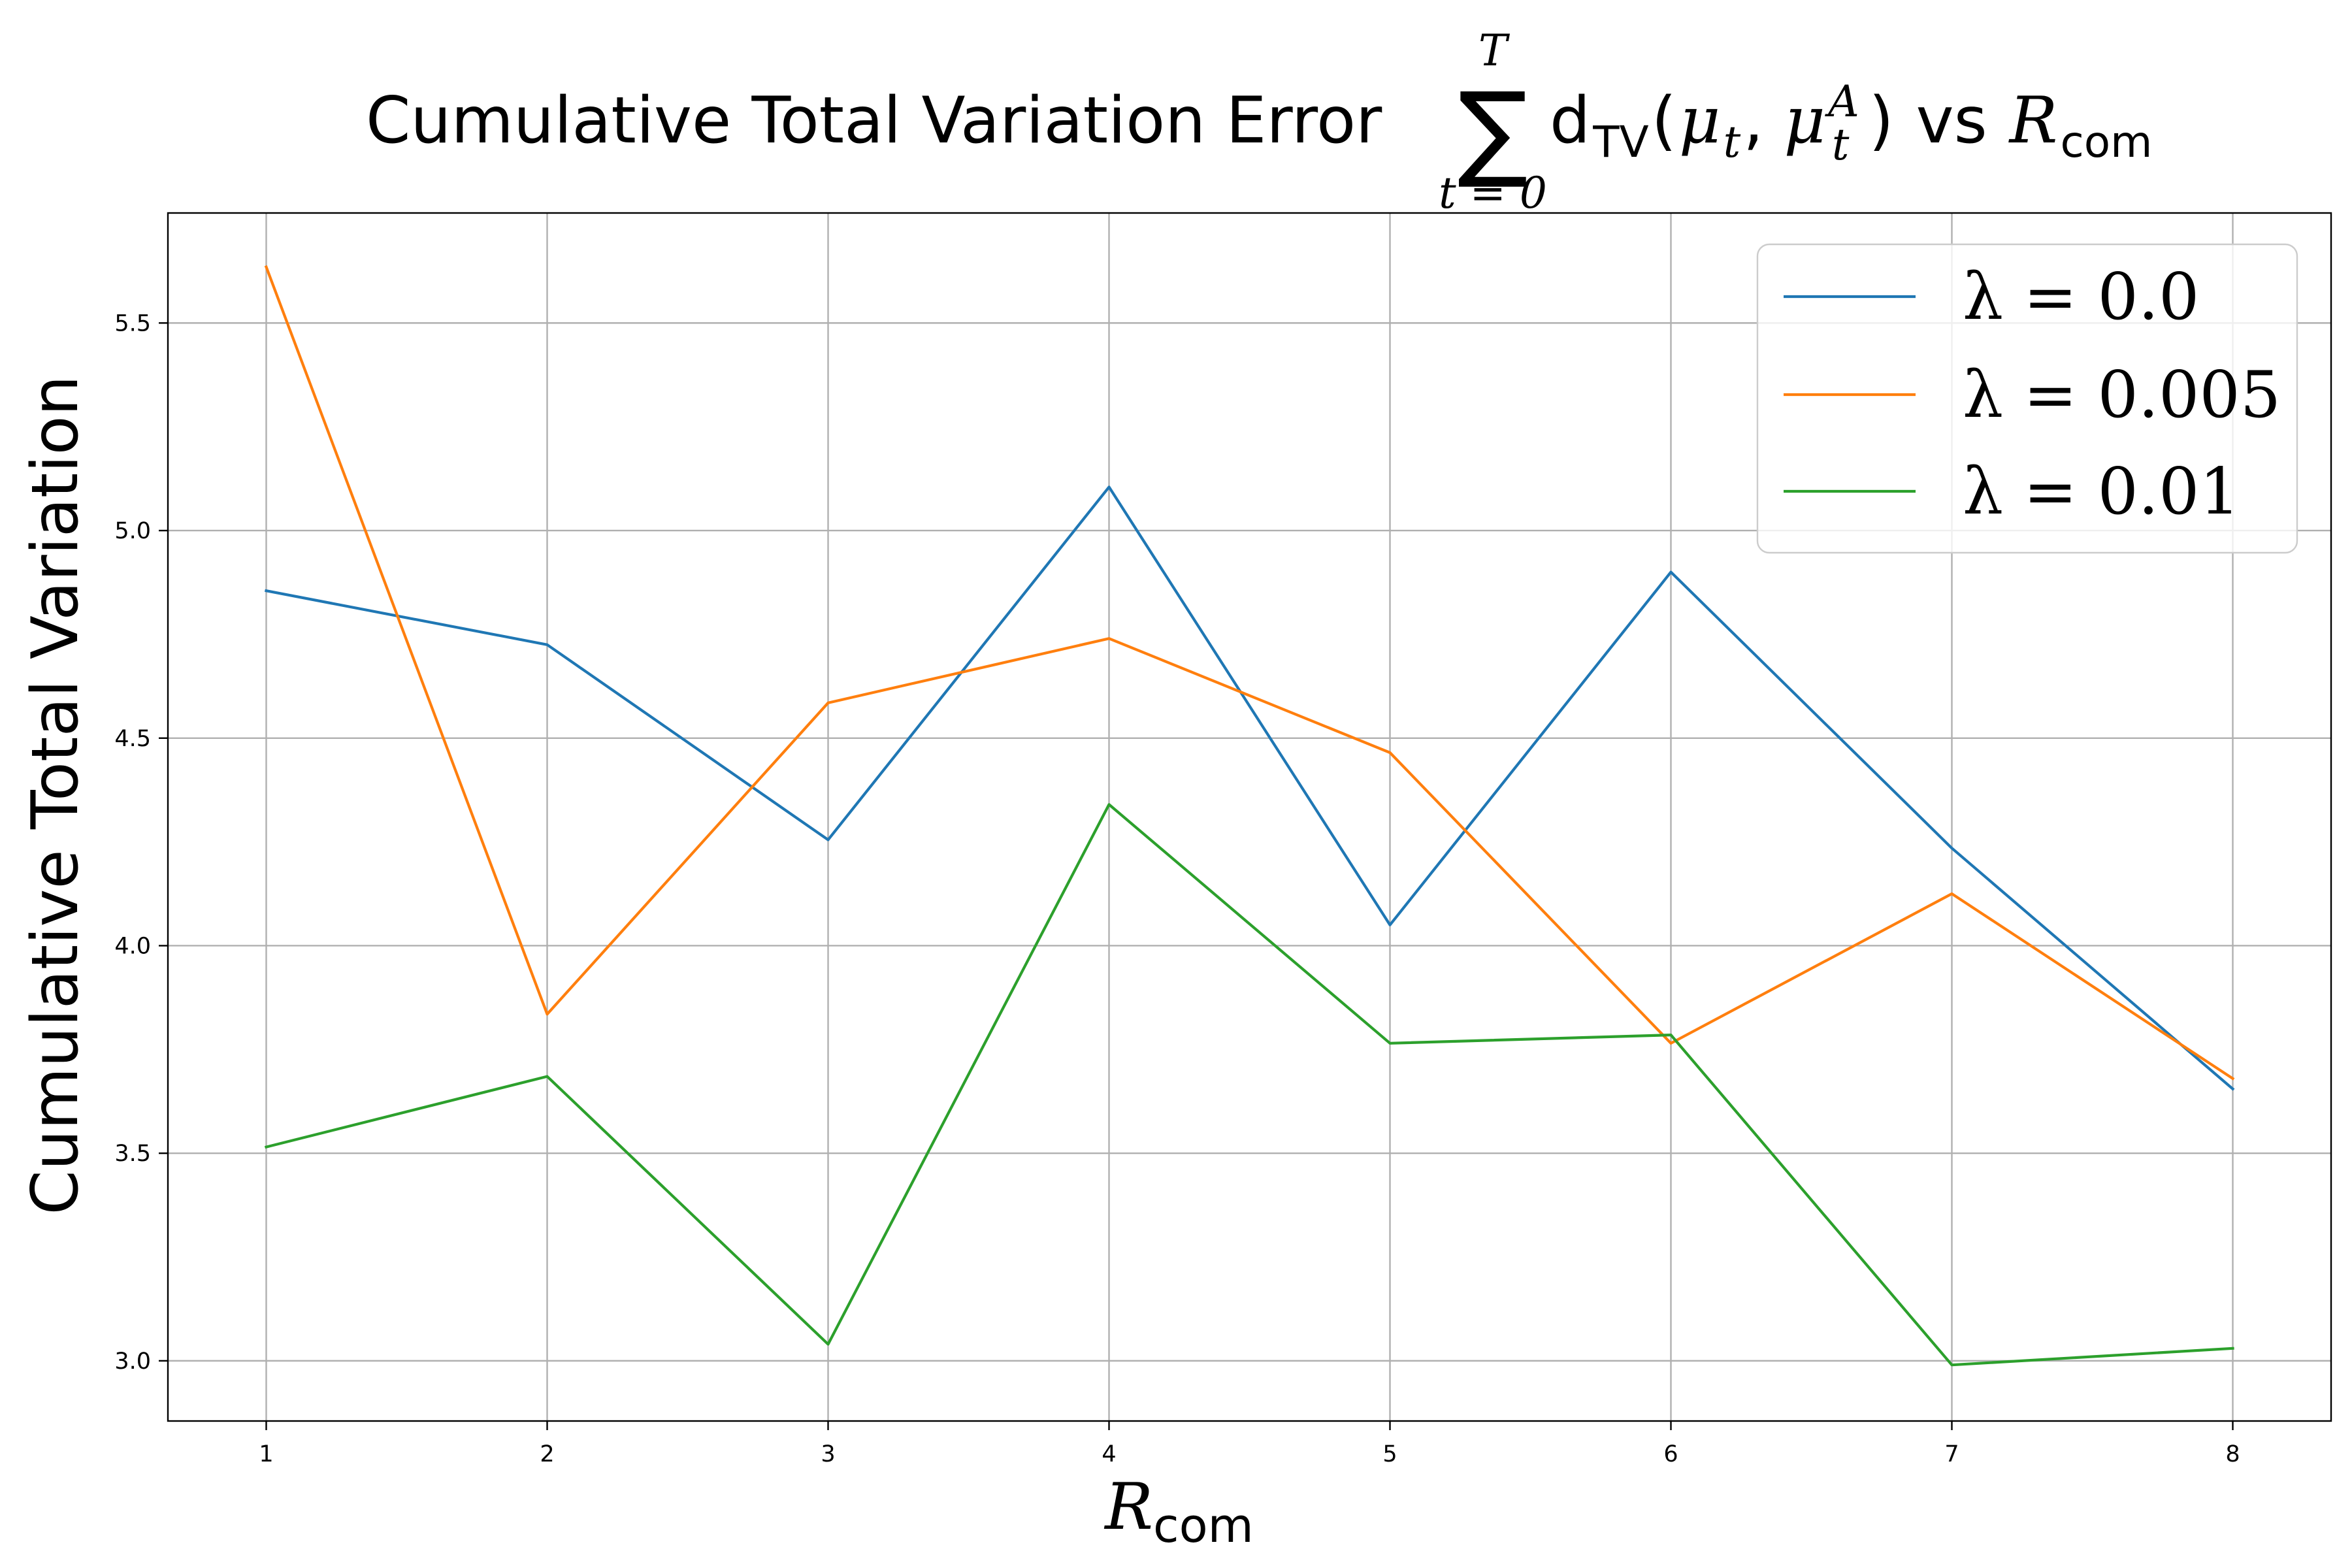 The image size is (2352, 1568). Describe the element at coordinates (1763, 121) in the screenshot. I see `title-comma: ,` at that location.